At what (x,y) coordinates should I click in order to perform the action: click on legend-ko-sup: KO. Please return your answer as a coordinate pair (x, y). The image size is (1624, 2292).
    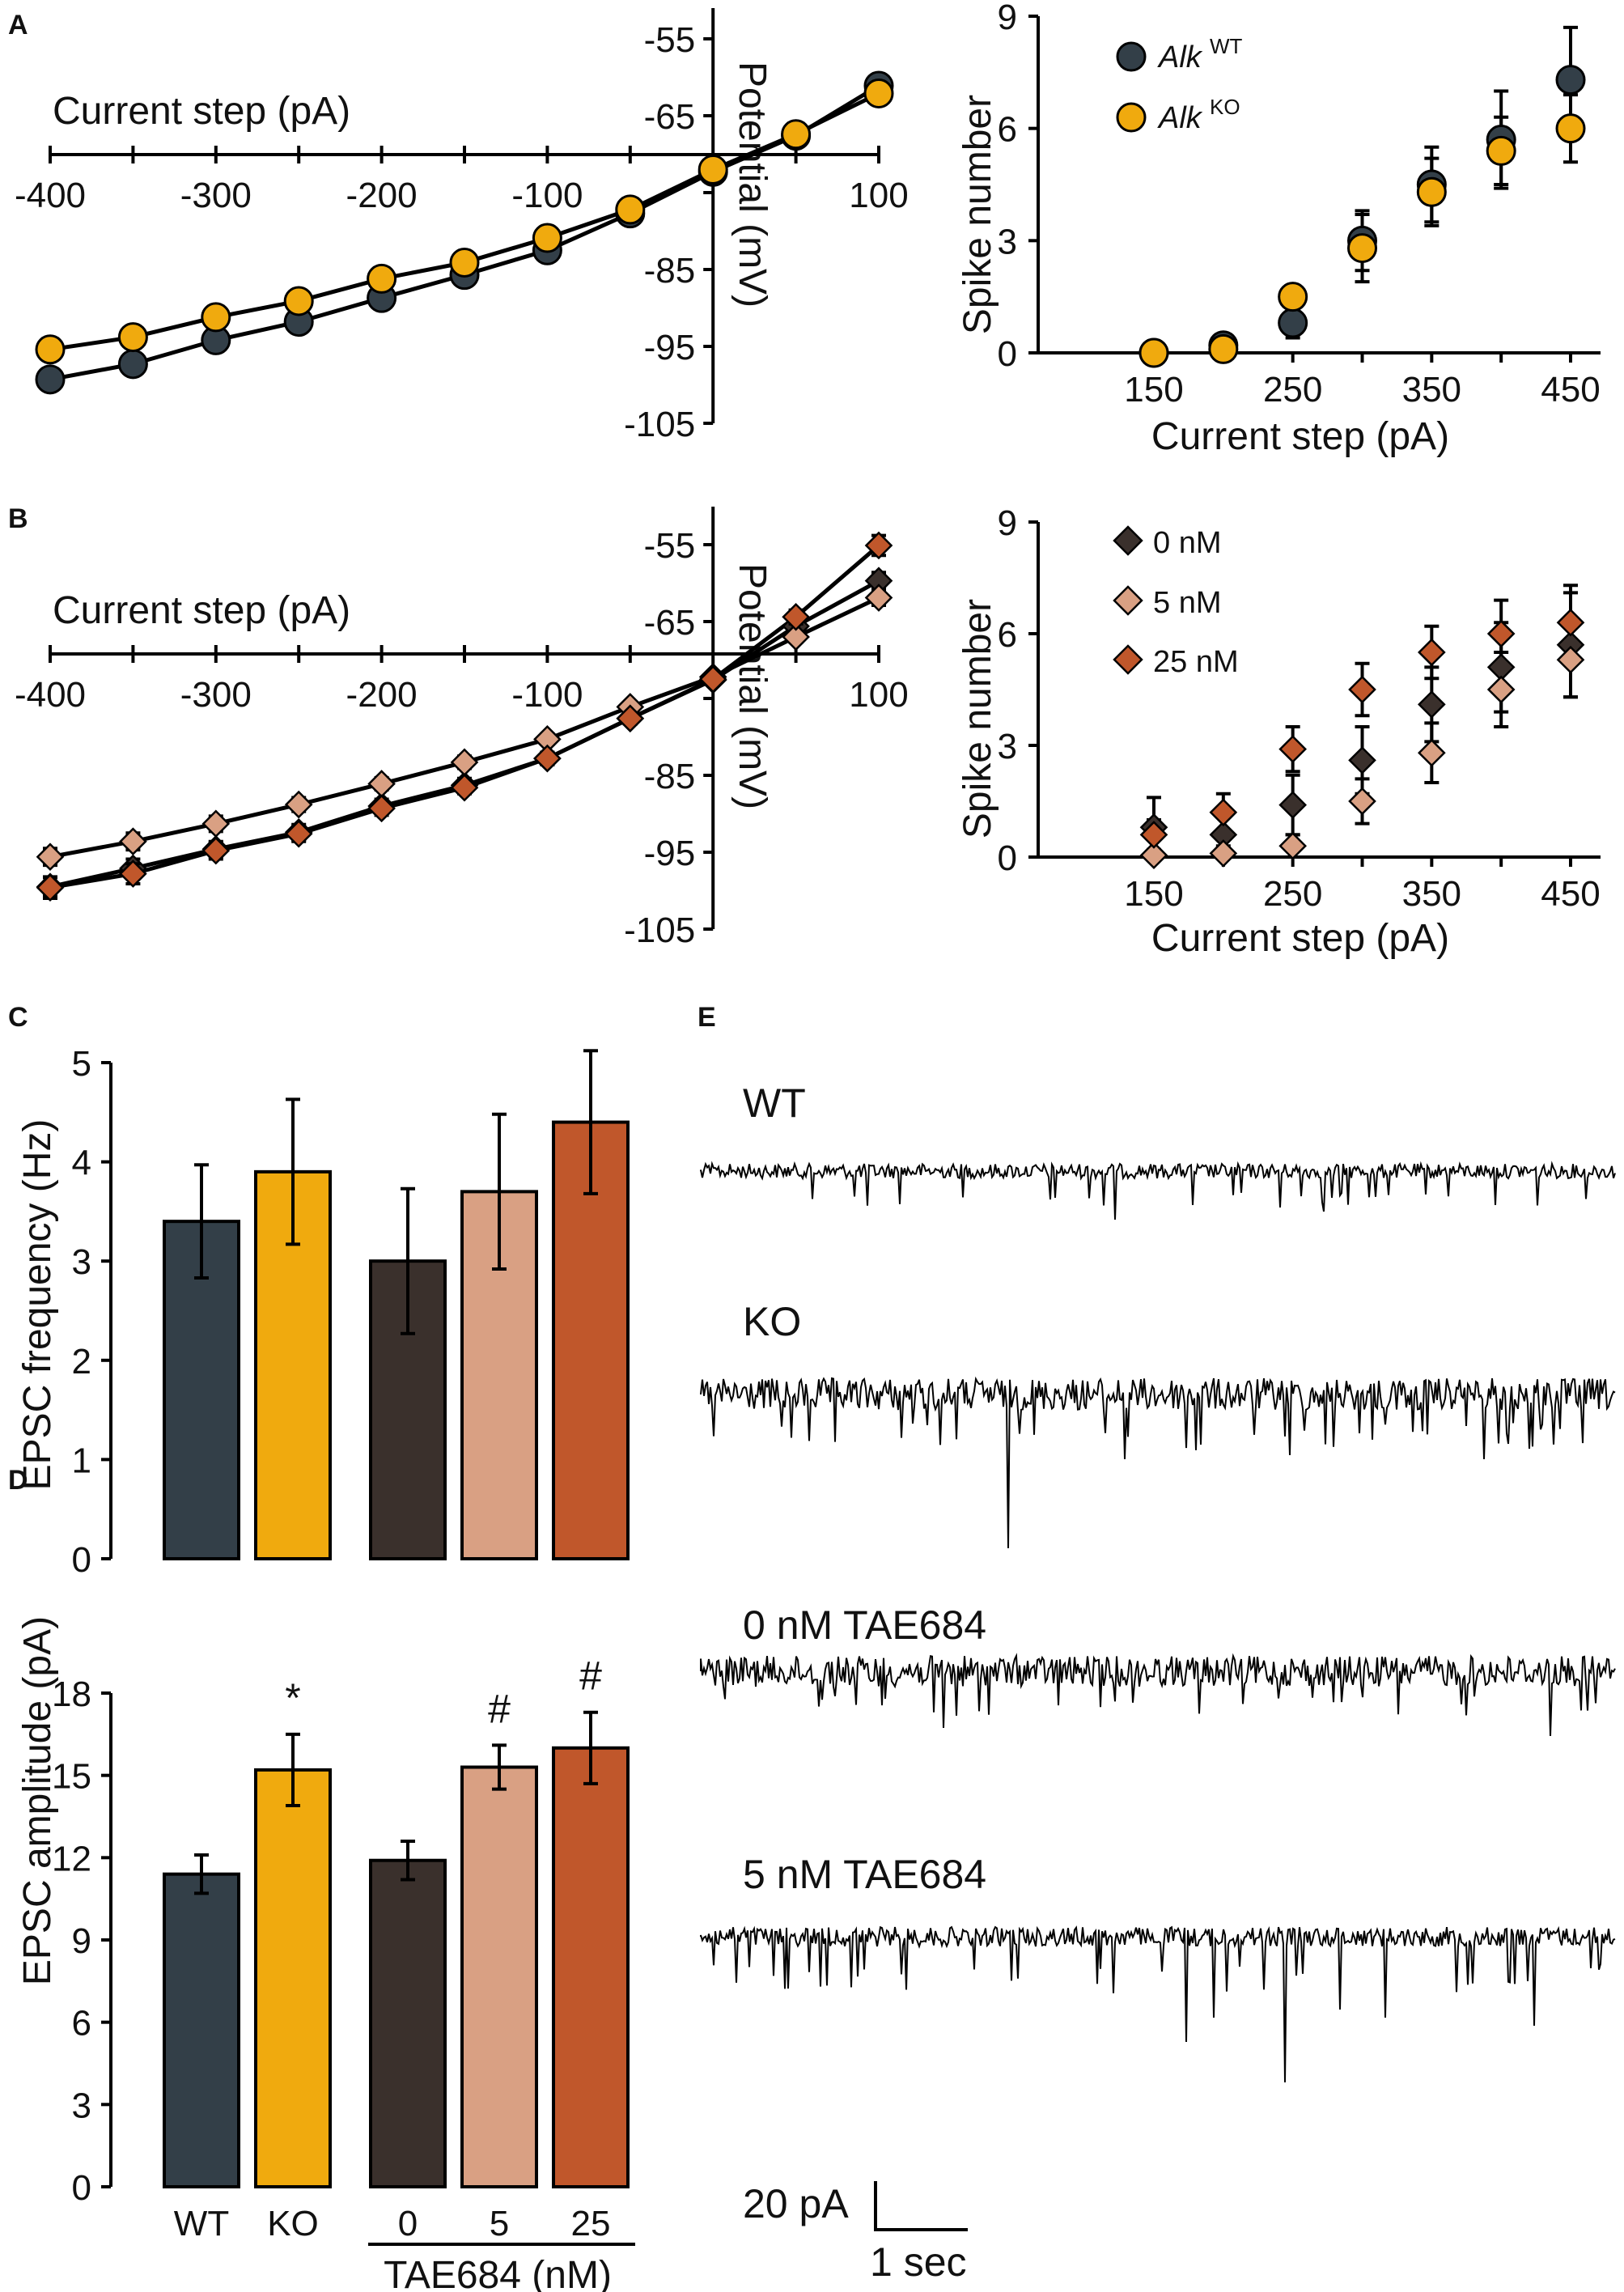
    Looking at the image, I should click on (1225, 107).